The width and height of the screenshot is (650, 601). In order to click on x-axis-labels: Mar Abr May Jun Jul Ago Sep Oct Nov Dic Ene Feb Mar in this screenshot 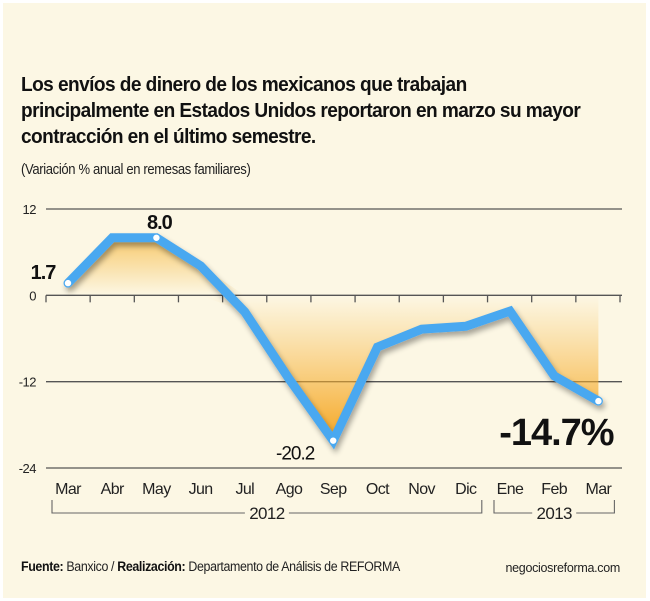, I will do `click(334, 489)`.